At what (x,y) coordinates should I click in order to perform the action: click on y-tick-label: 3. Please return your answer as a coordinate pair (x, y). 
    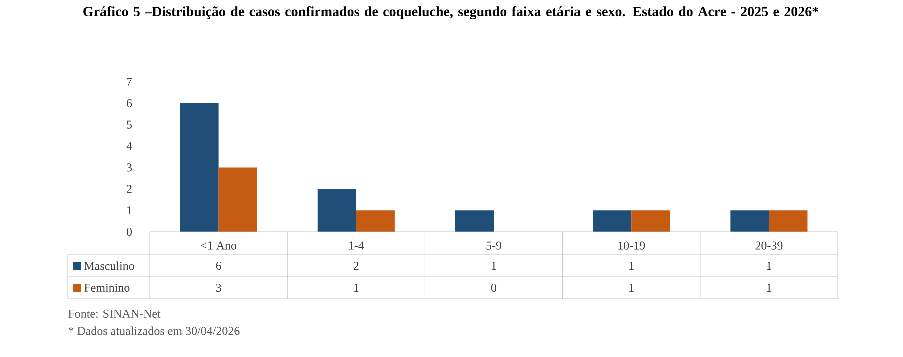
    Looking at the image, I should click on (129, 168).